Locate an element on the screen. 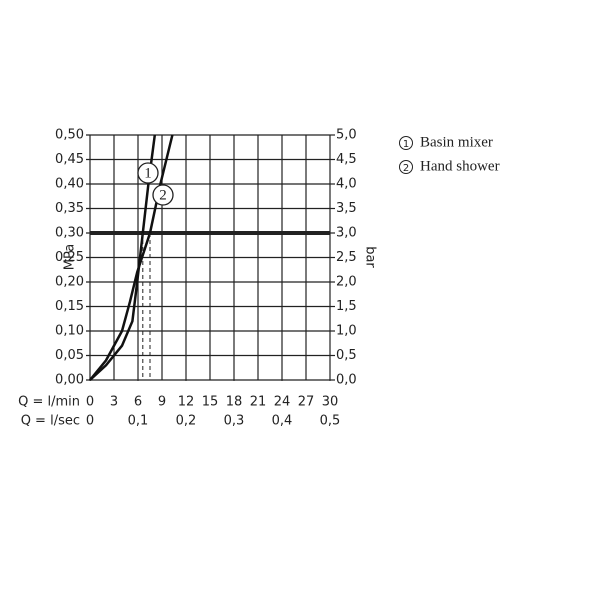 This screenshot has width=600, height=600. x2-tick-label: 0,3 is located at coordinates (234, 421).